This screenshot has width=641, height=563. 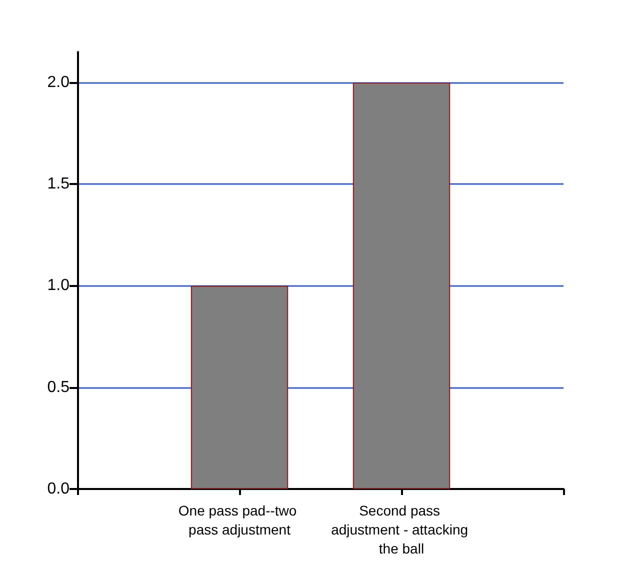 What do you see at coordinates (58, 184) in the screenshot?
I see `y-tick-label: 1.5` at bounding box center [58, 184].